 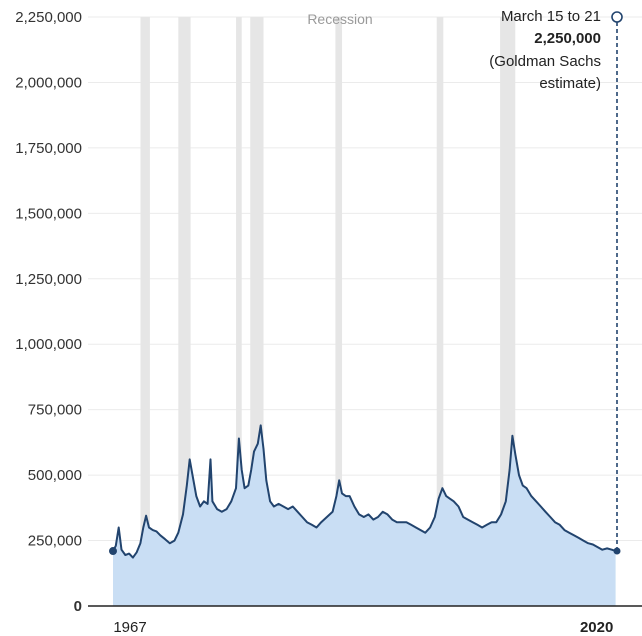 I want to click on y-tick-label: 1,000,000, so click(x=48, y=344).